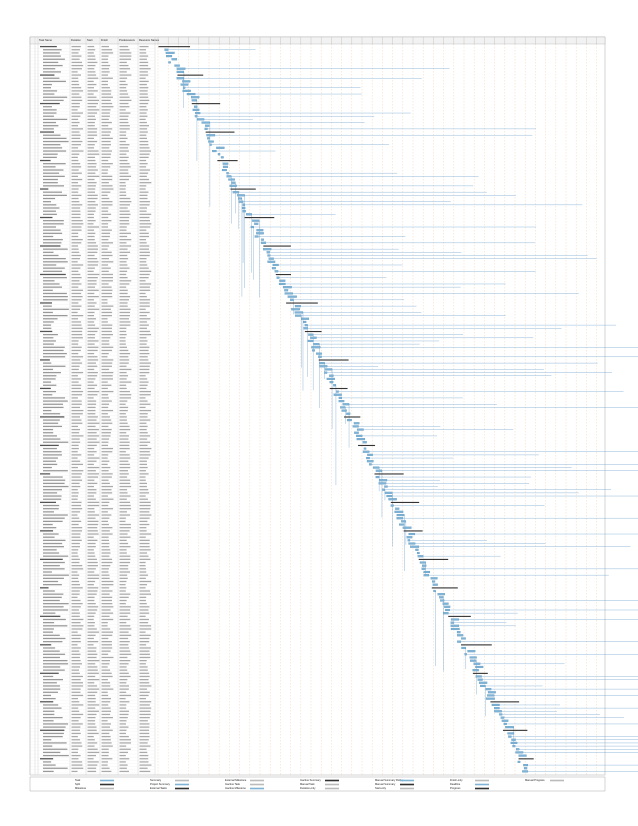 Image resolution: width=638 pixels, height=826 pixels. Describe the element at coordinates (182, 780) in the screenshot. I see `legend-swatch` at that location.